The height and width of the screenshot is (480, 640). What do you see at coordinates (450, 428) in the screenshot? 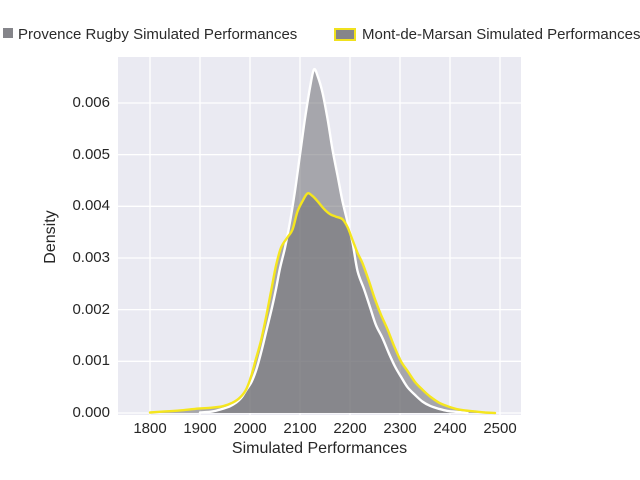
I see `x-tick-label: 2400` at bounding box center [450, 428].